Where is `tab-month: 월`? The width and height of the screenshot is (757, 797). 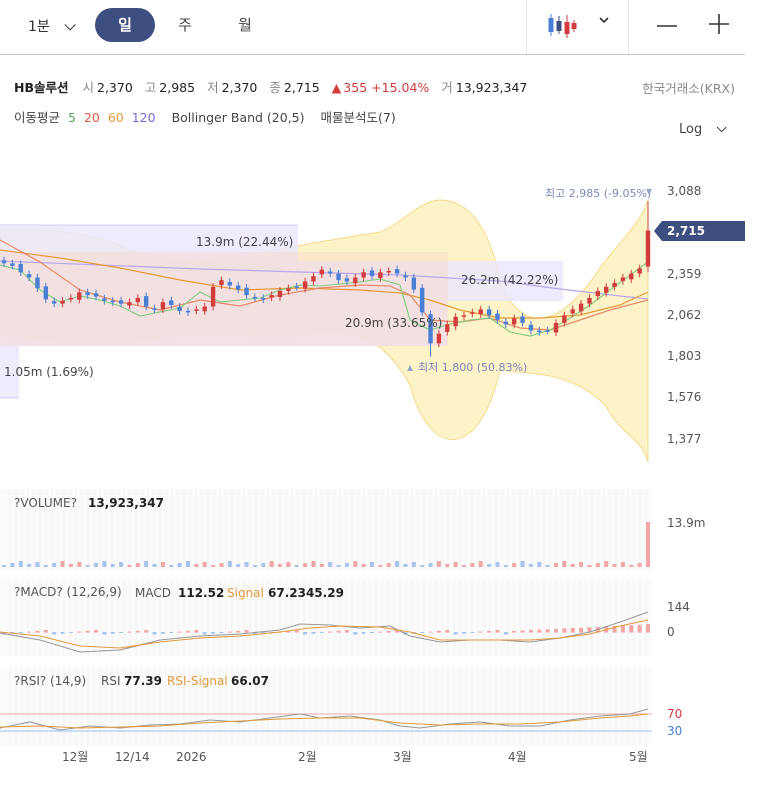
tab-month: 월 is located at coordinates (245, 25).